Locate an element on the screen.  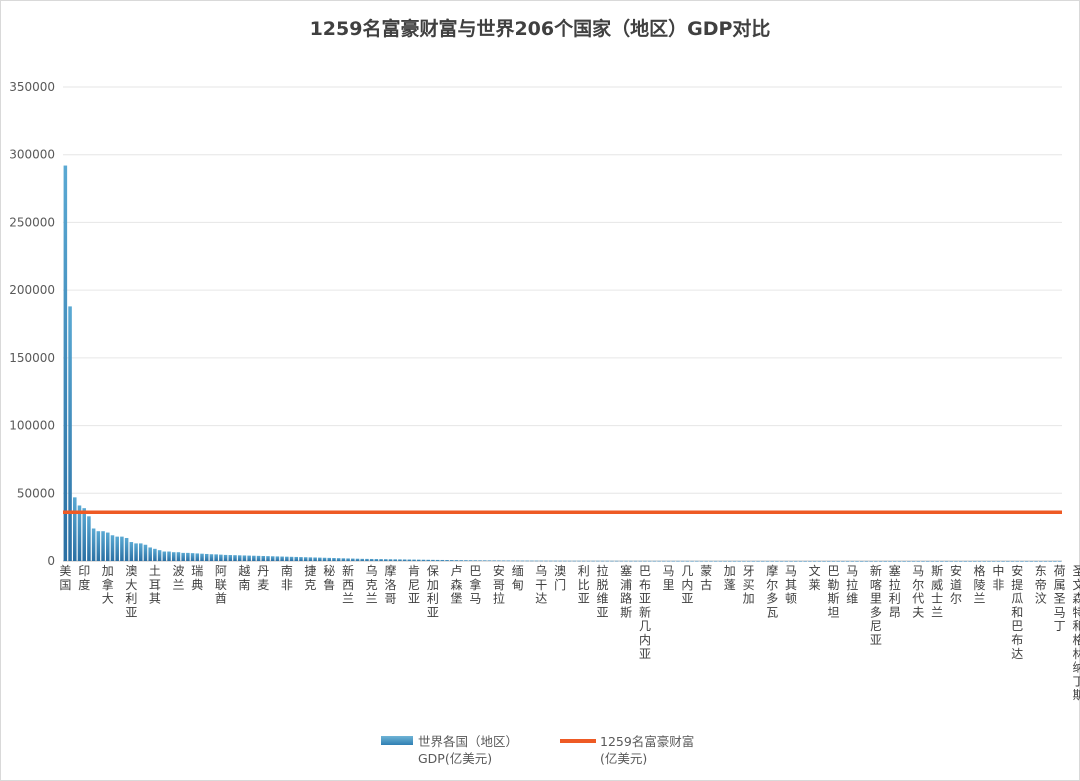
x-tick-label: 新喀里多尼亚 is located at coordinates (876, 605).